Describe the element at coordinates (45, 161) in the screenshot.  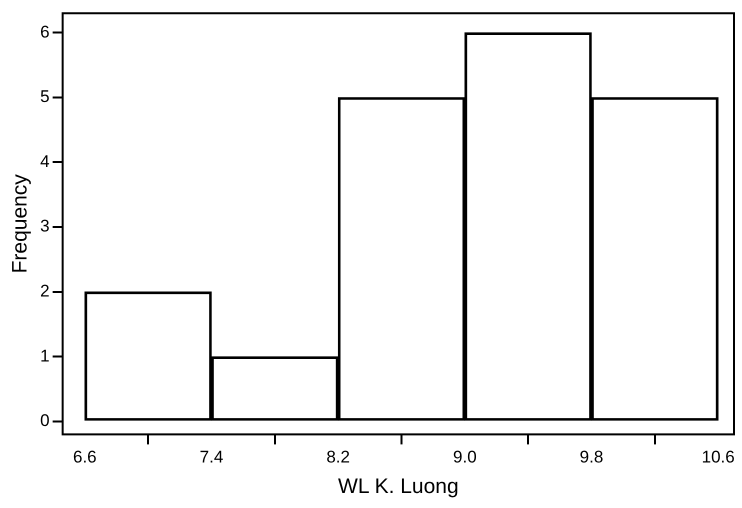
I see `y-tick-label: 4` at that location.